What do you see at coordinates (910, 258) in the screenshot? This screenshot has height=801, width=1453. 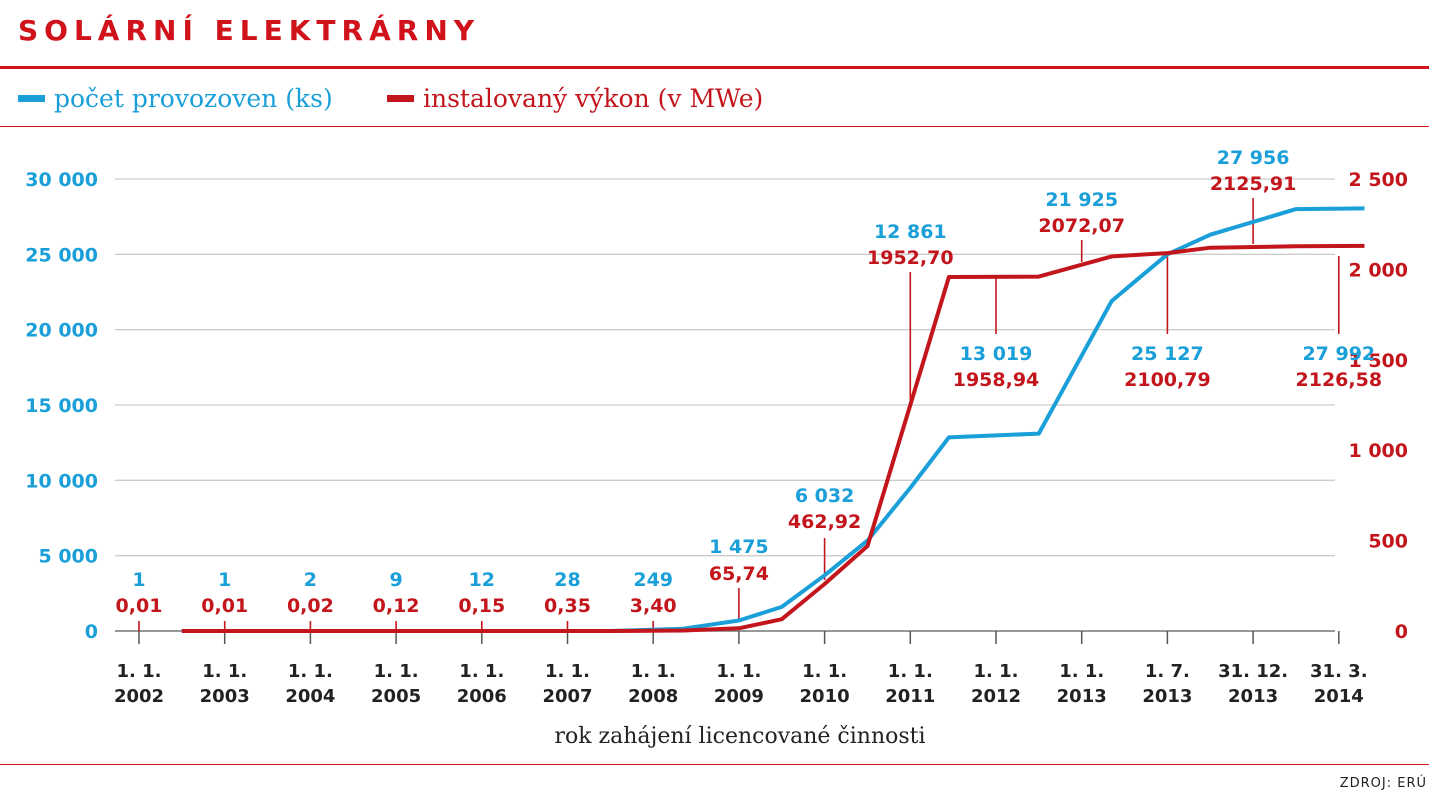 I see `annotation-power-label: 1952,70` at bounding box center [910, 258].